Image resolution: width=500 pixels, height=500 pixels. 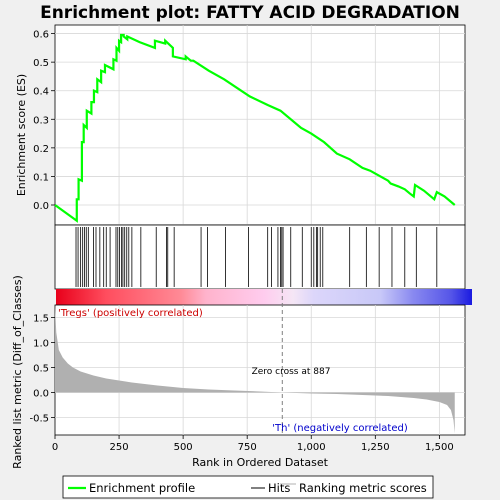 What do you see at coordinates (41, 63) in the screenshot?
I see `es-y-tick-label: 0.5` at bounding box center [41, 63].